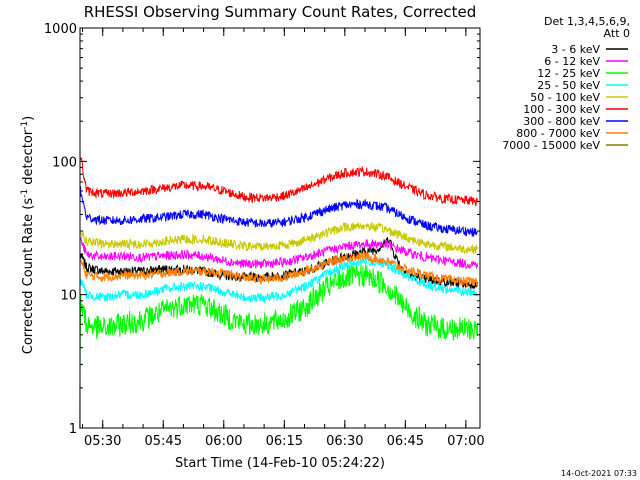 Image resolution: width=640 pixels, height=480 pixels. I want to click on y-tick-label: 100, so click(64, 162).